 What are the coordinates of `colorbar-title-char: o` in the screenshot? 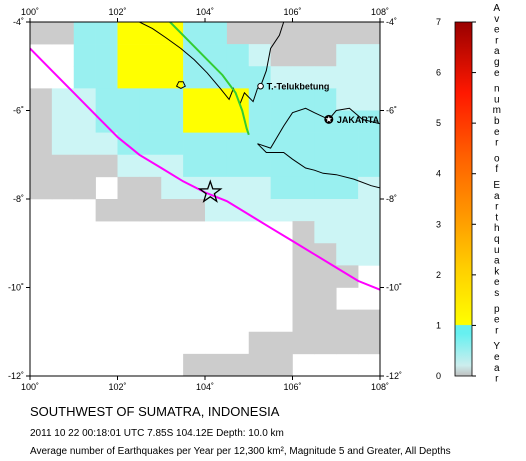 It's located at (497, 158).